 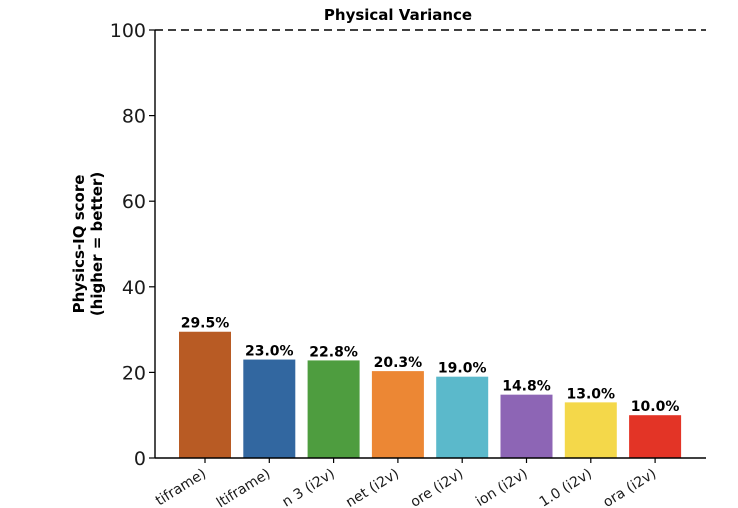 What do you see at coordinates (181, 487) in the screenshot?
I see `x-tick-label: tiframe)` at bounding box center [181, 487].